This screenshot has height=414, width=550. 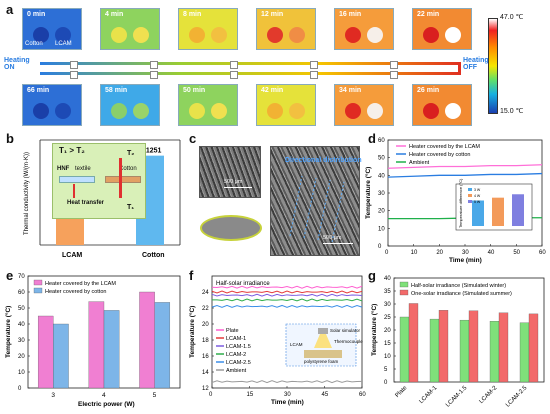 I want to click on thermal-time-label: 26 min, so click(x=428, y=90).